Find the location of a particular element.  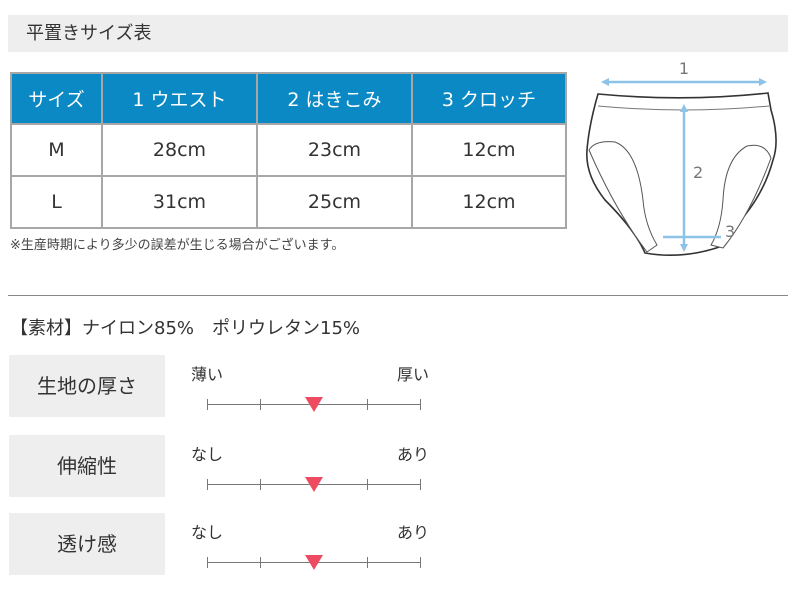

rating-label: 生地の厚さ is located at coordinates (87, 386).